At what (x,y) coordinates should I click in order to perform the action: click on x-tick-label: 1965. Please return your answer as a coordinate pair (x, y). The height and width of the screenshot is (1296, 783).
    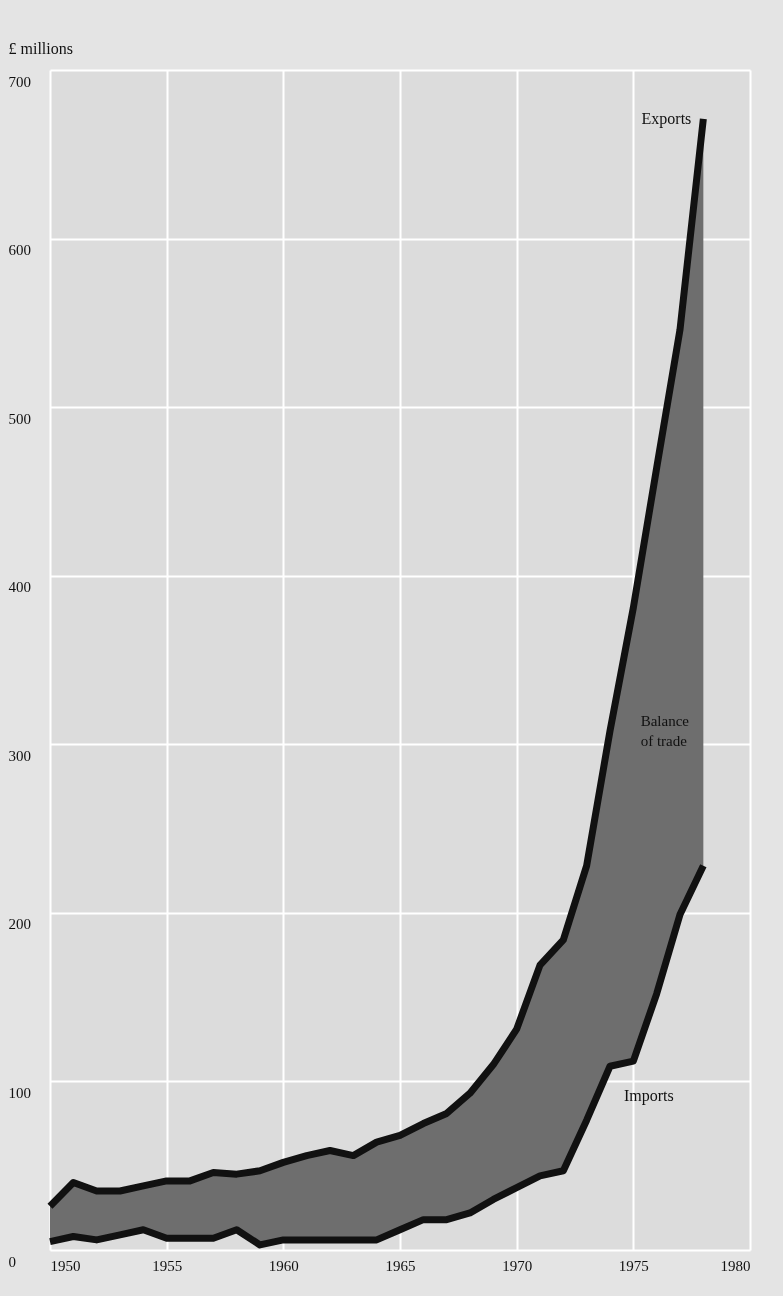
    Looking at the image, I should click on (400, 1265).